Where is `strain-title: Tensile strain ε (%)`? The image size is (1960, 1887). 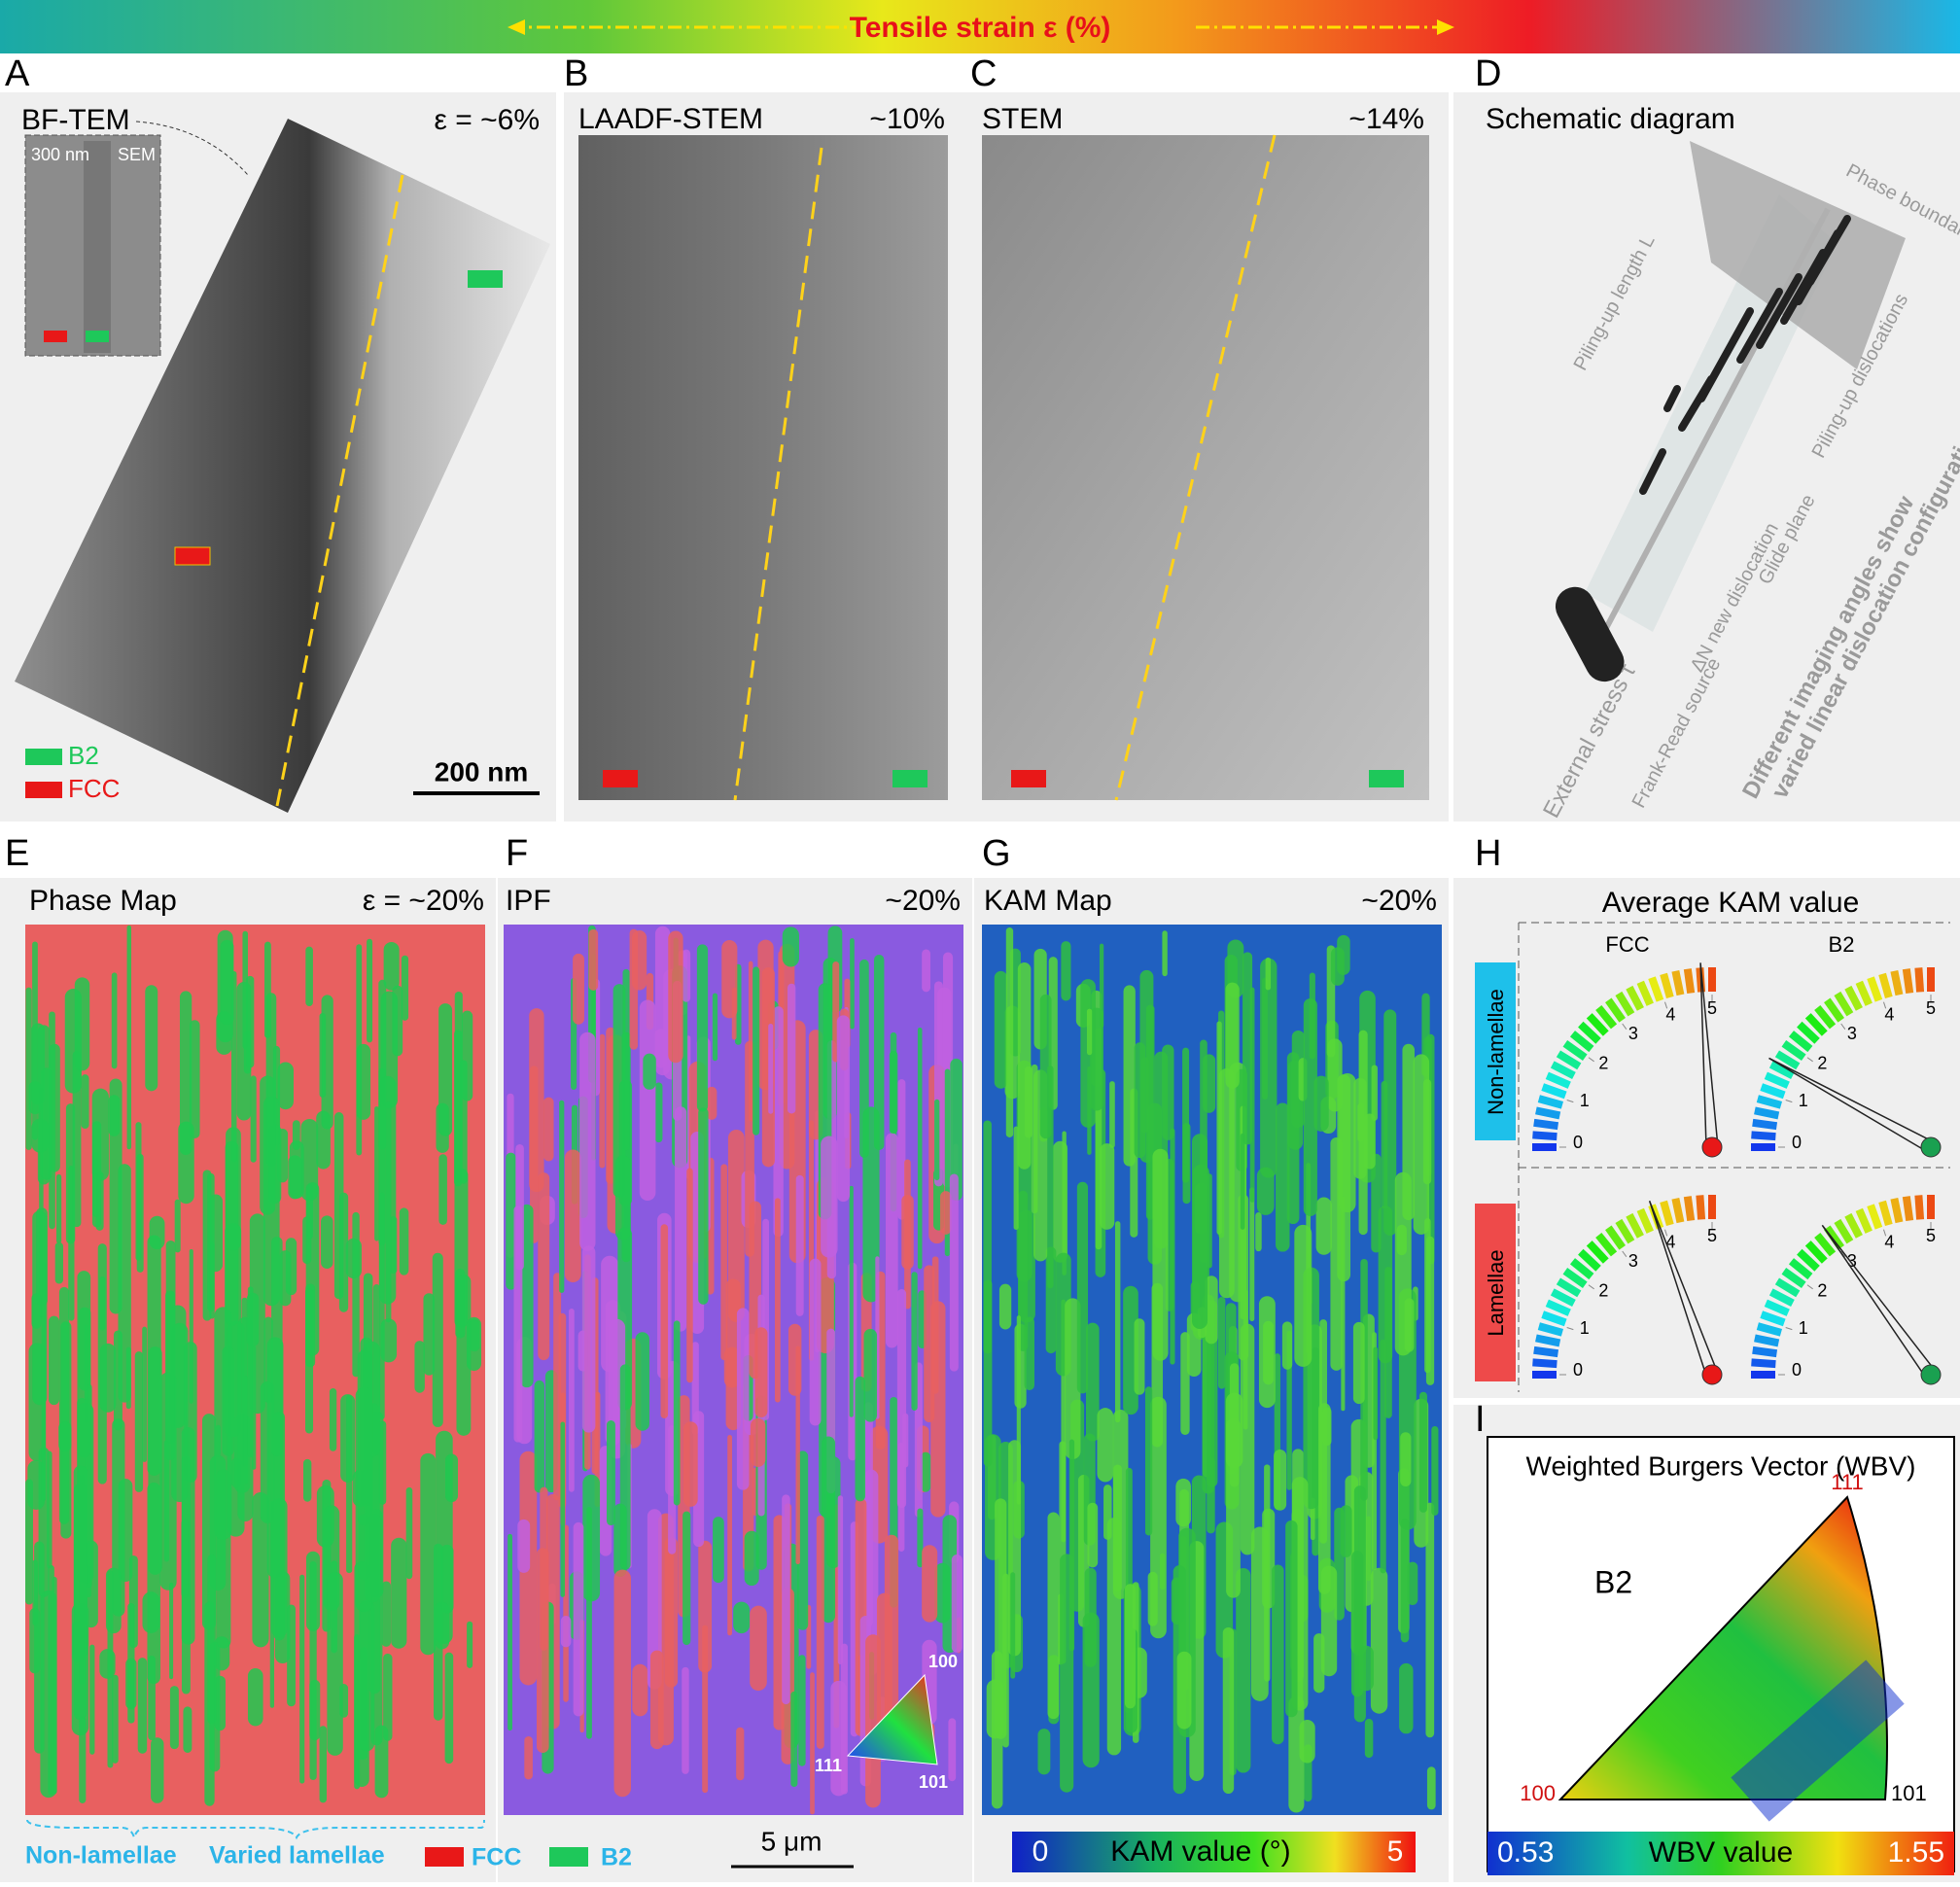 strain-title: Tensile strain ε (%) is located at coordinates (980, 28).